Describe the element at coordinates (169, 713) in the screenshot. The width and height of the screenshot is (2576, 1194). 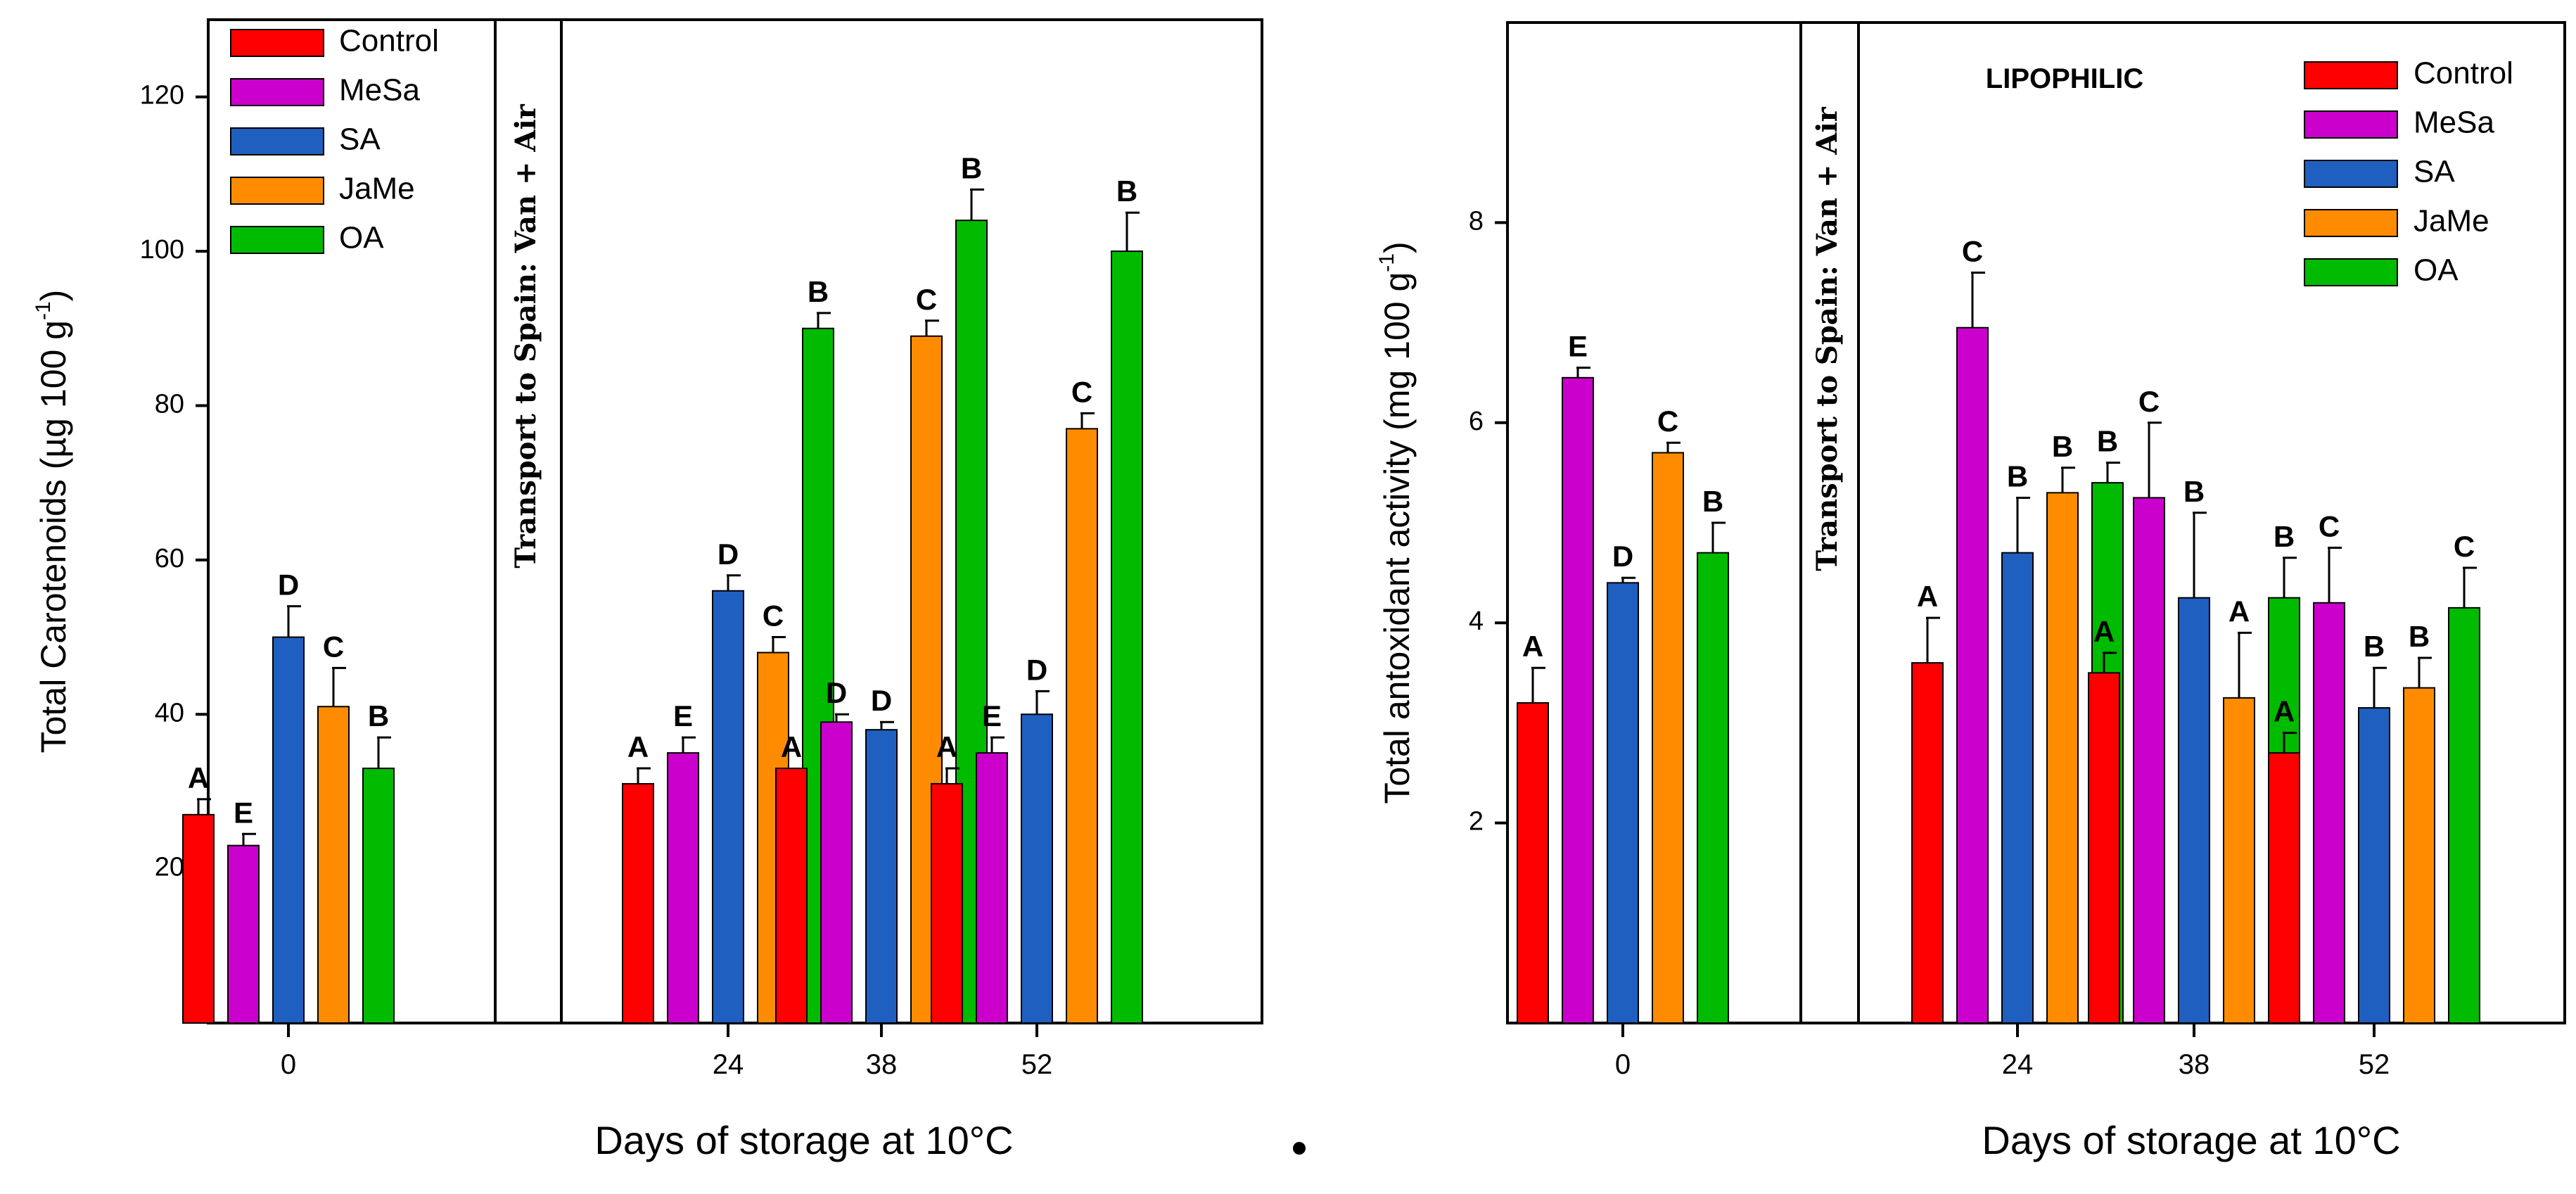
I see `y-tick-label: 40` at that location.